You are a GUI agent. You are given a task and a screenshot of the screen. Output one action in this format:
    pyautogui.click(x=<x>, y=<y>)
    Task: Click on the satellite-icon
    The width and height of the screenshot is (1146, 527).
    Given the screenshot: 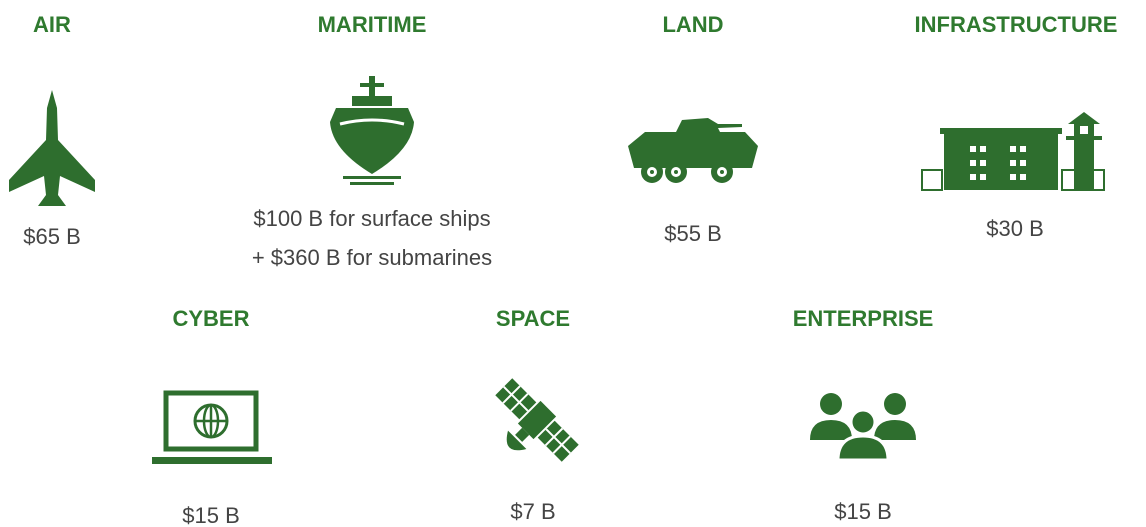 What is the action you would take?
    pyautogui.click(x=537, y=420)
    